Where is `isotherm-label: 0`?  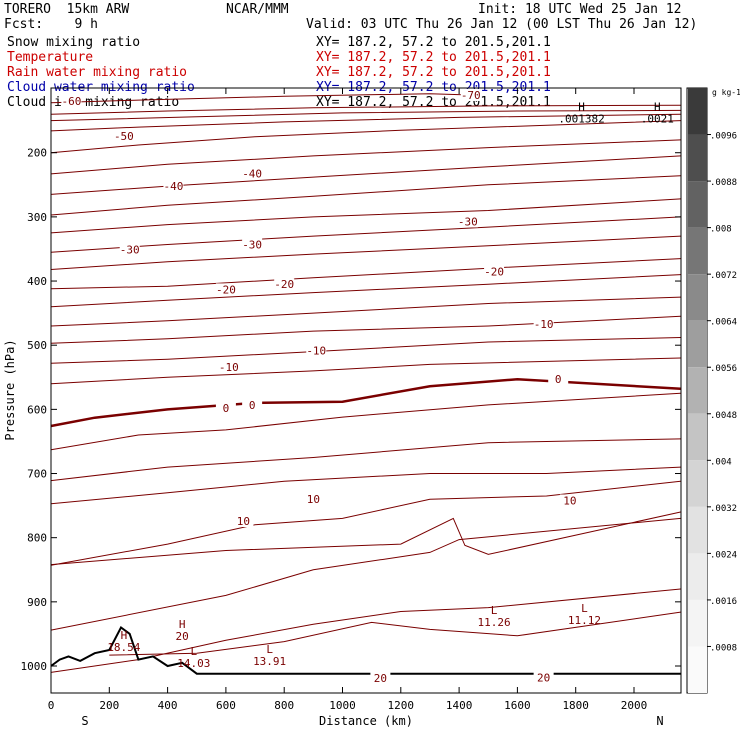 isotherm-label: 0 is located at coordinates (226, 408).